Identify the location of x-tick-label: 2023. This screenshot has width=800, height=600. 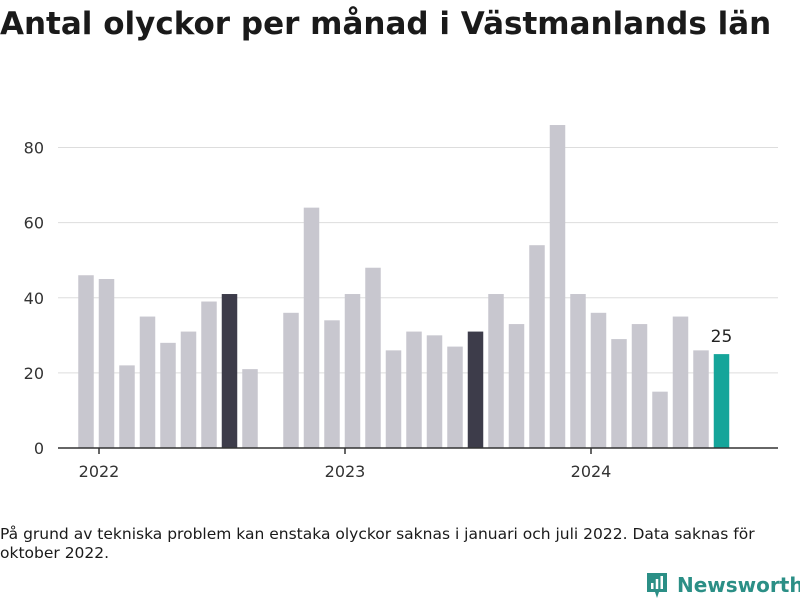
(345, 471).